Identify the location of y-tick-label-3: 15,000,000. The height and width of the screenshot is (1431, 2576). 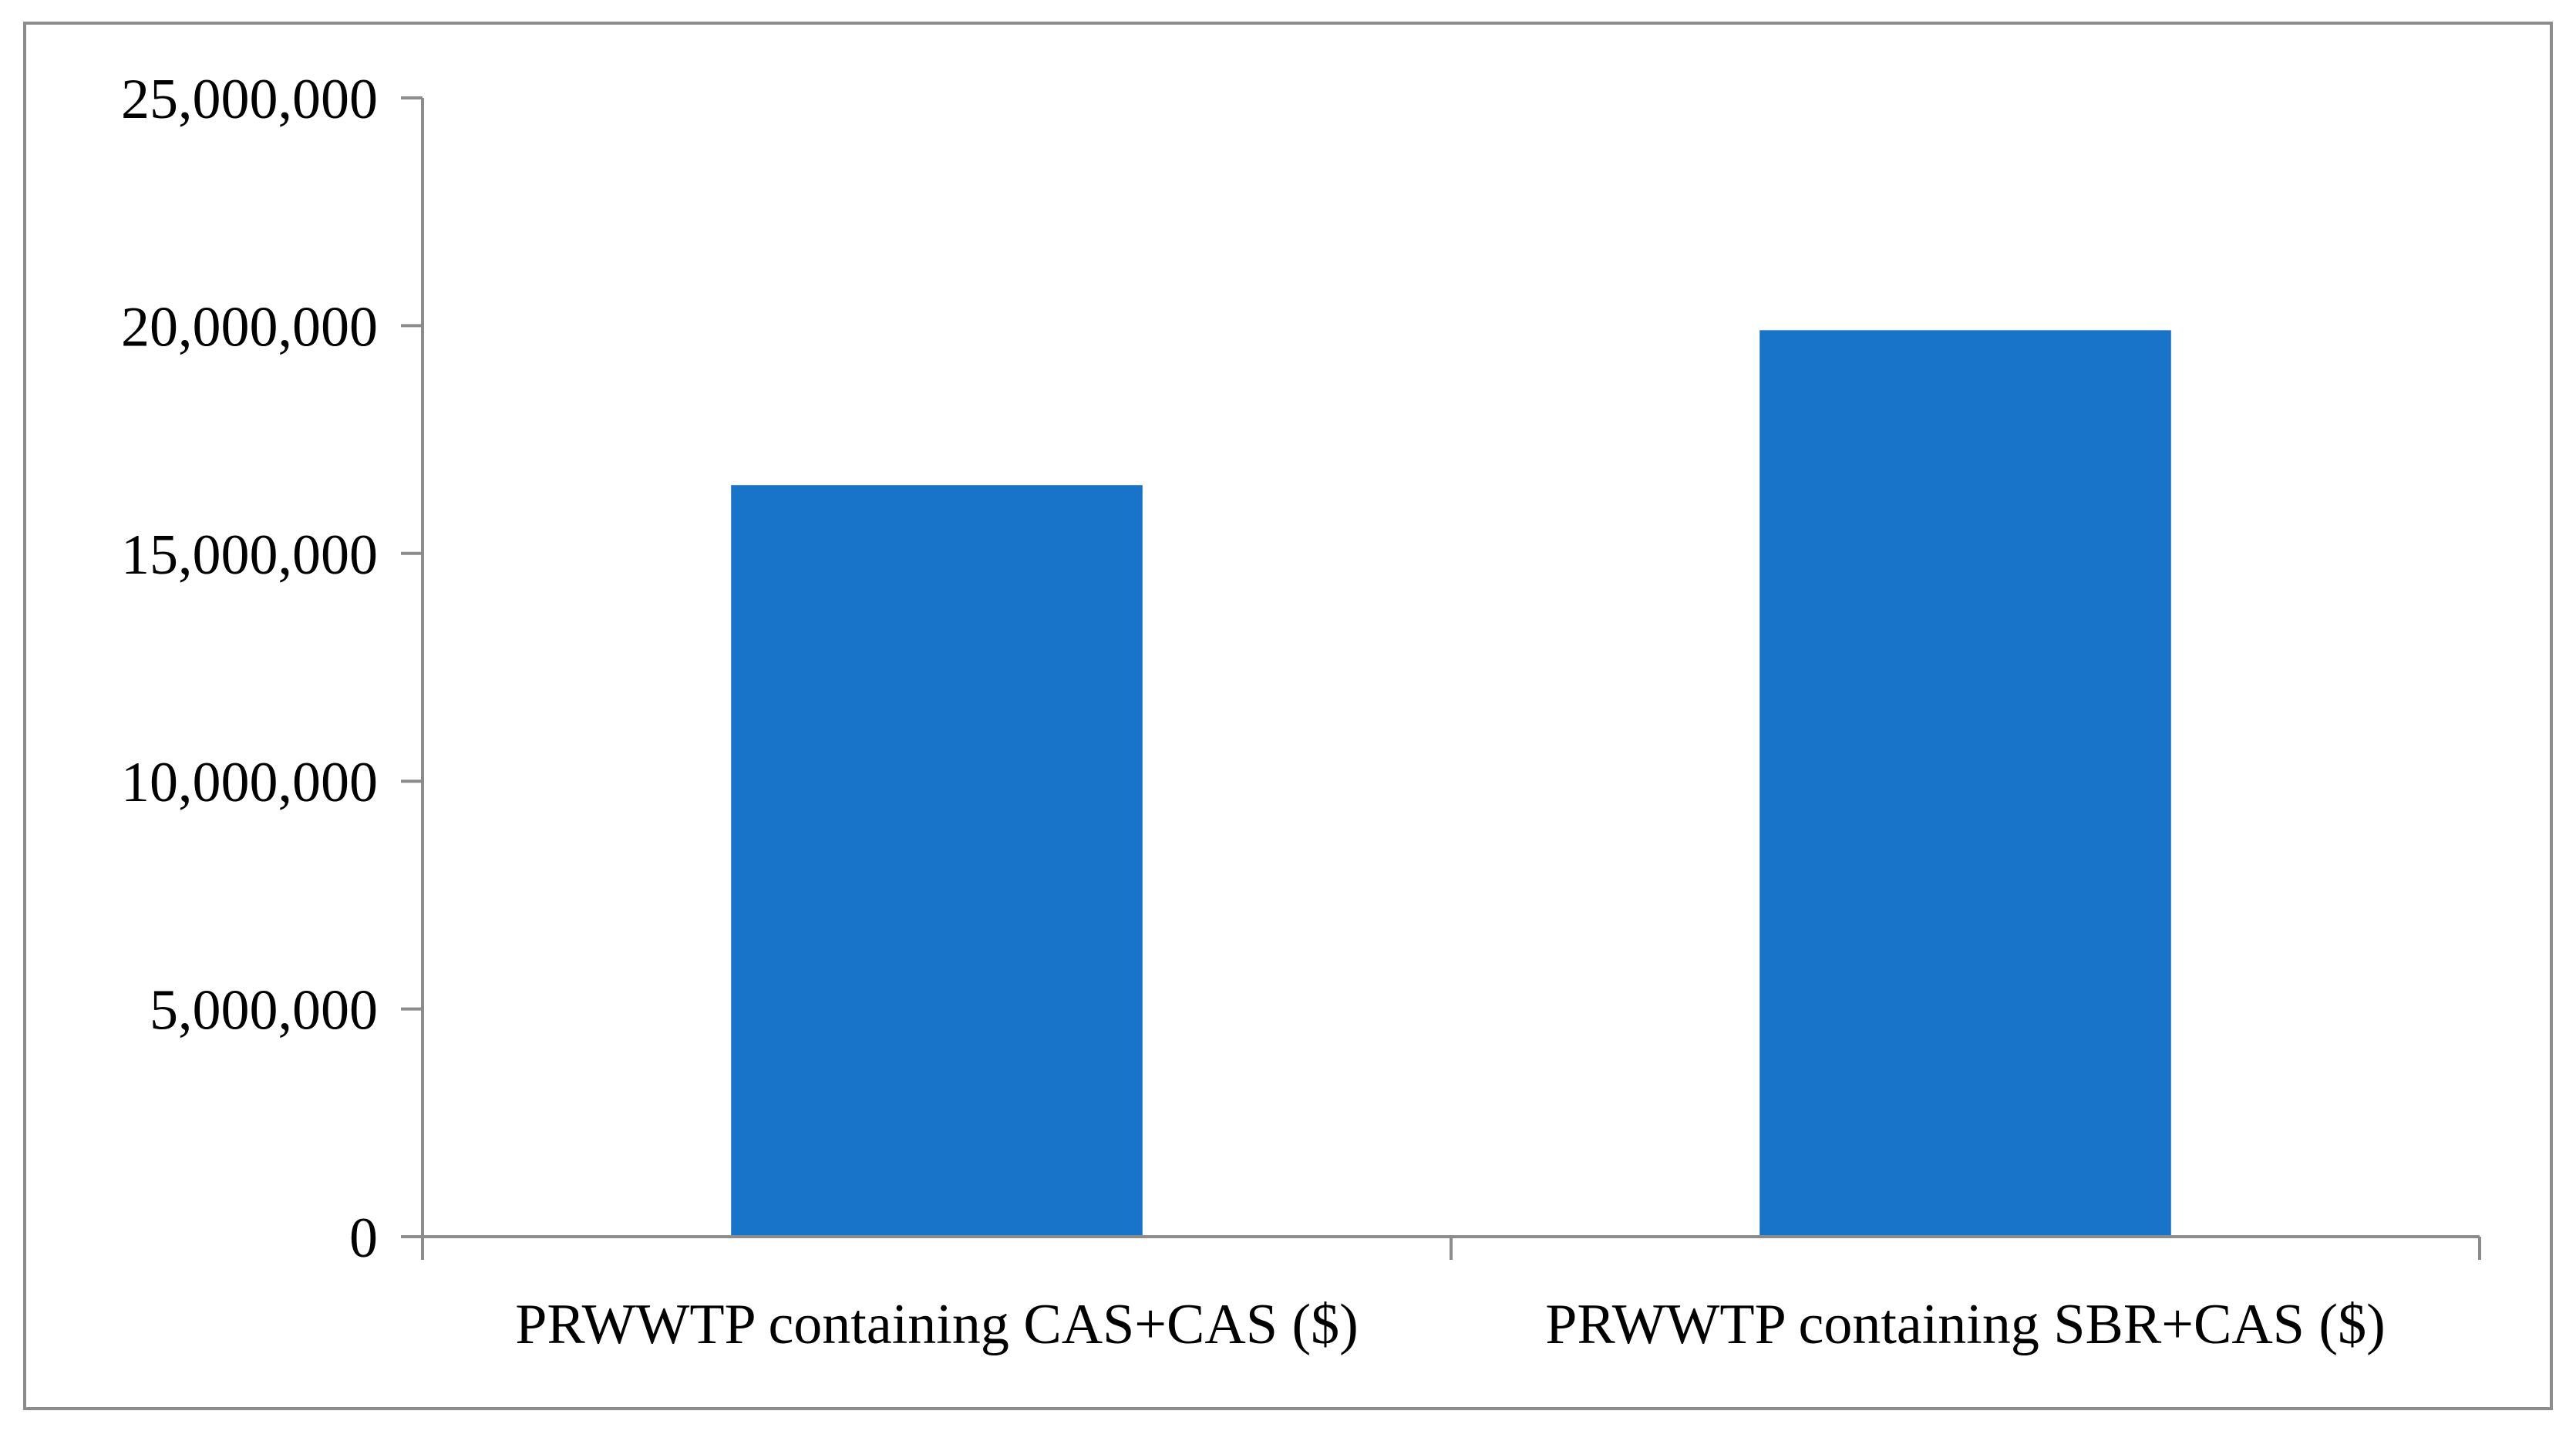
(250, 555).